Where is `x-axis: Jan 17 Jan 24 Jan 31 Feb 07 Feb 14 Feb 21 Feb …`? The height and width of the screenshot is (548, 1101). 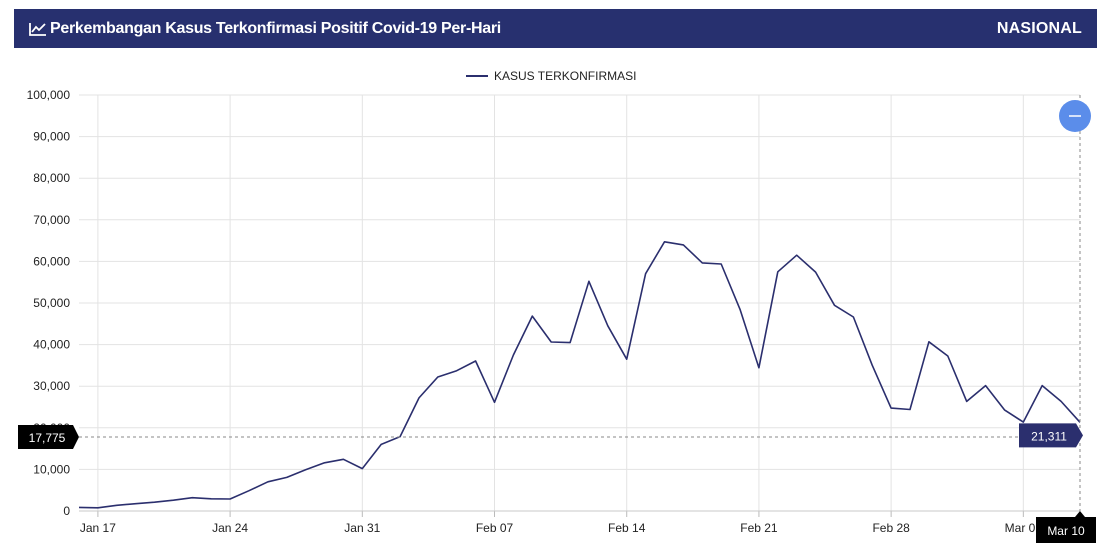 x-axis: Jan 17 Jan 24 Jan 31 Feb 07 Feb 14 Feb 21 Feb … is located at coordinates (579, 522).